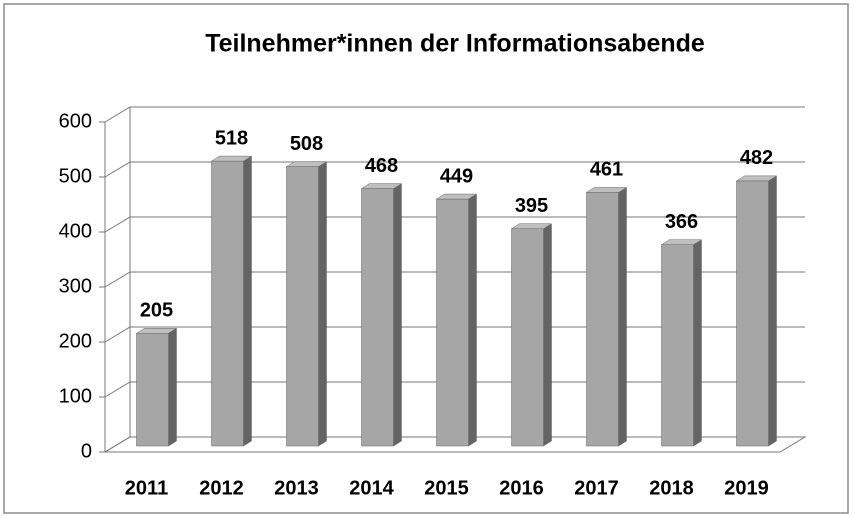 The height and width of the screenshot is (518, 855). I want to click on x-tick-label: 2017, so click(596, 488).